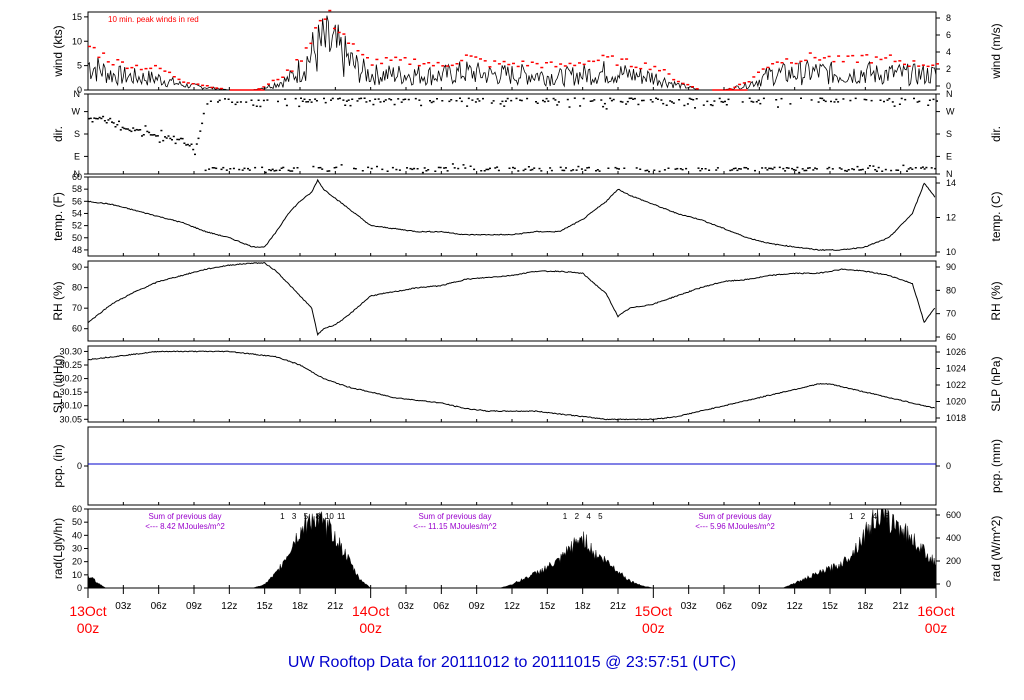 The width and height of the screenshot is (1024, 700). I want to click on rad-tick-label: 10, so click(77, 575).